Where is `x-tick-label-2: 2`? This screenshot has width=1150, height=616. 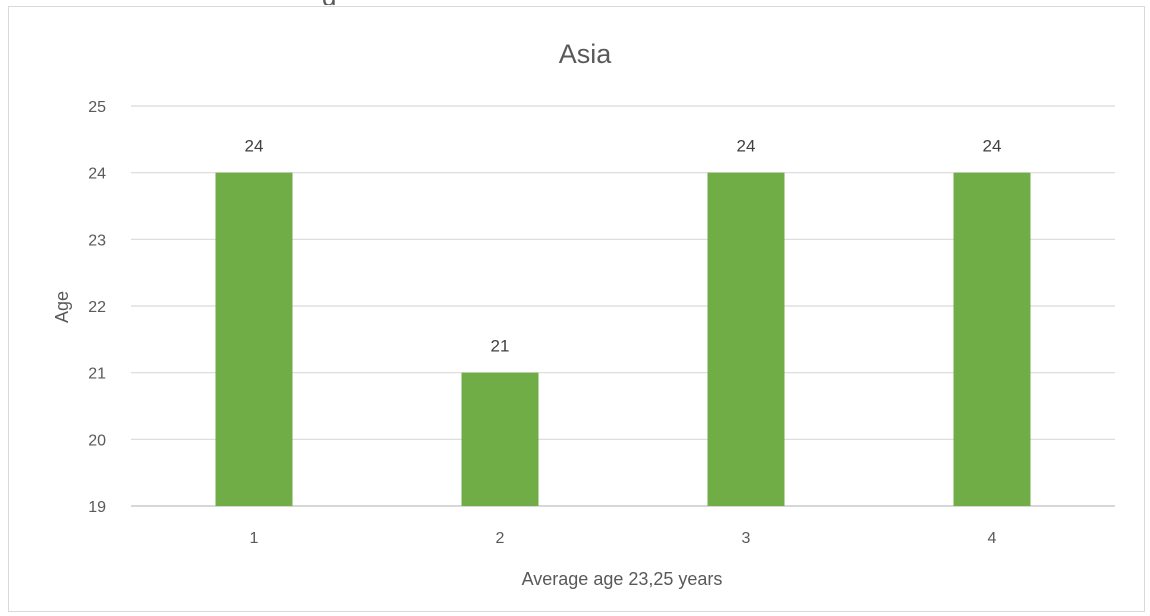
x-tick-label-2: 2 is located at coordinates (500, 538).